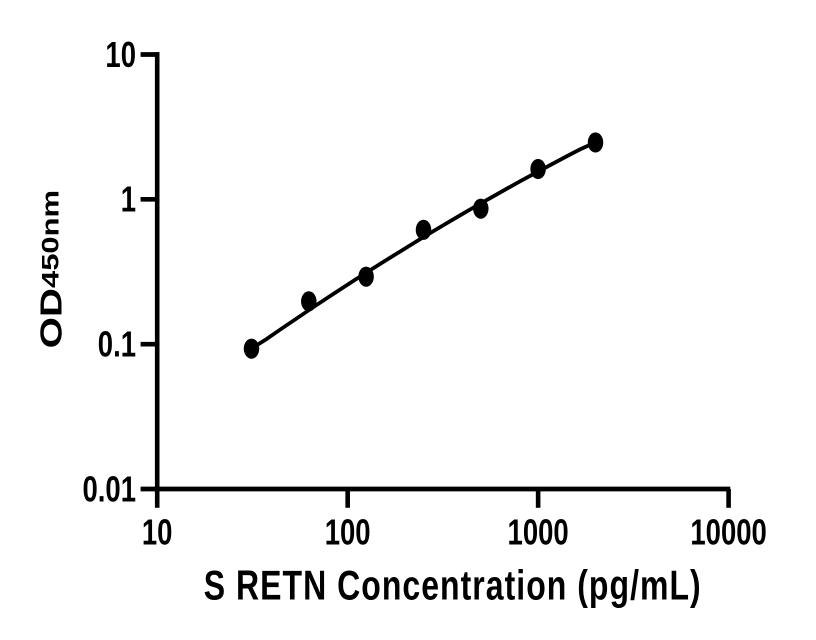 The image size is (816, 640). I want to click on svg-text: 10000, so click(728, 532).